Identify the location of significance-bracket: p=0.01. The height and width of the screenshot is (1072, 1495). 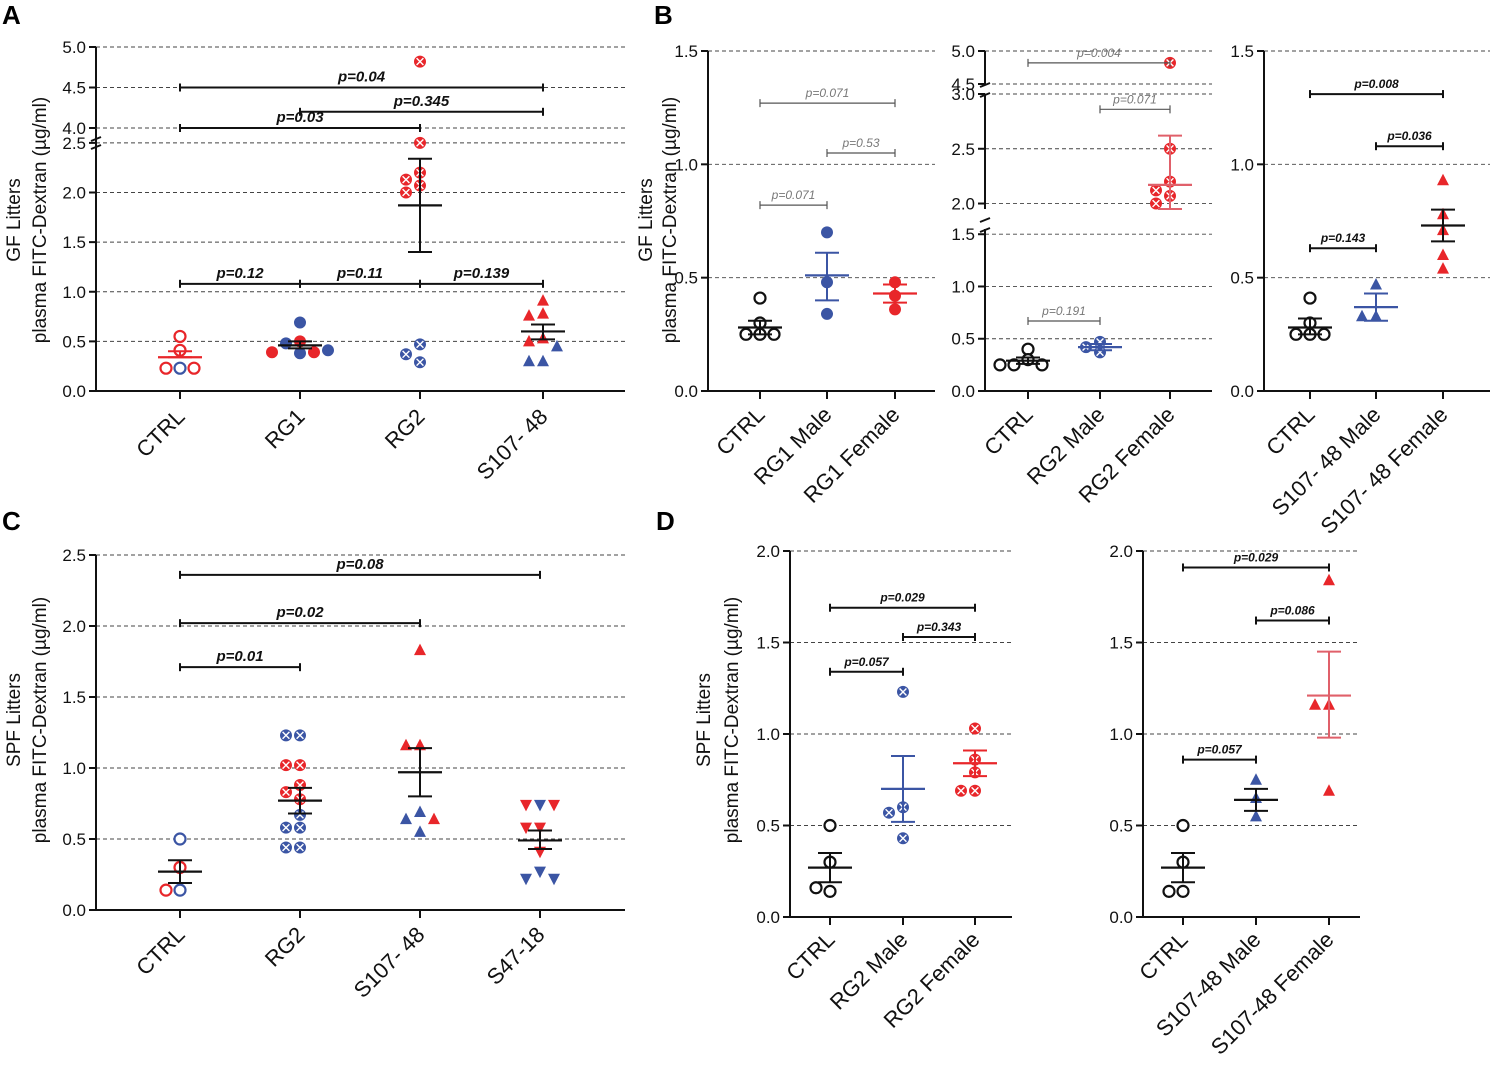
(240, 660).